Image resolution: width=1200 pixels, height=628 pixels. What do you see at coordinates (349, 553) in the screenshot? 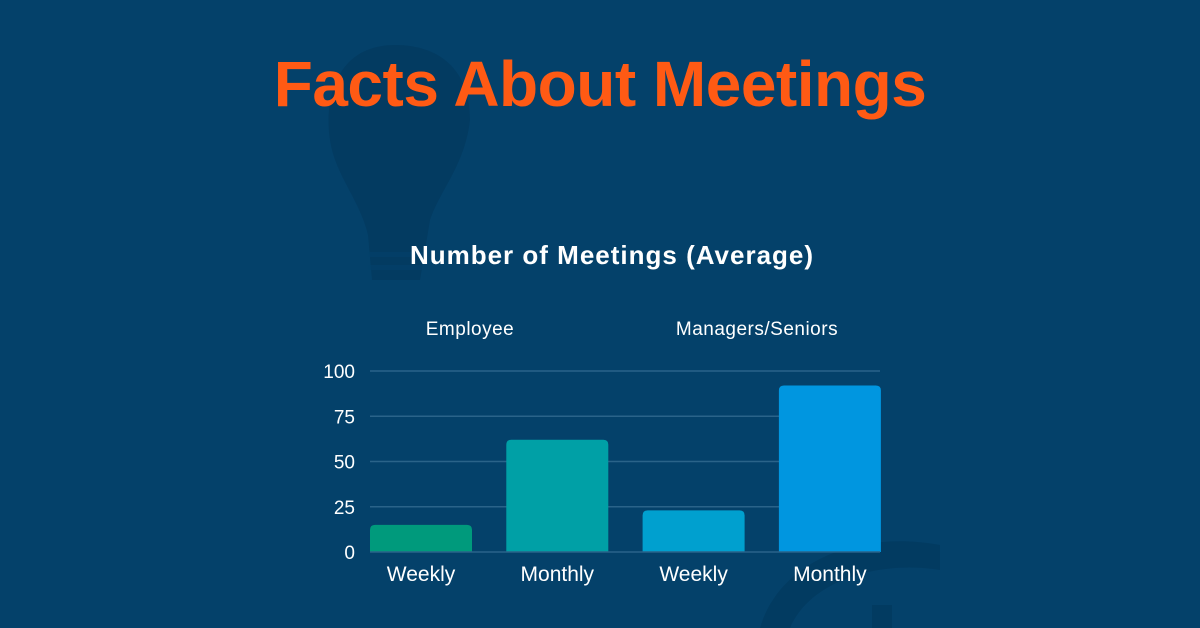
I see `y-tick-label: 0` at bounding box center [349, 553].